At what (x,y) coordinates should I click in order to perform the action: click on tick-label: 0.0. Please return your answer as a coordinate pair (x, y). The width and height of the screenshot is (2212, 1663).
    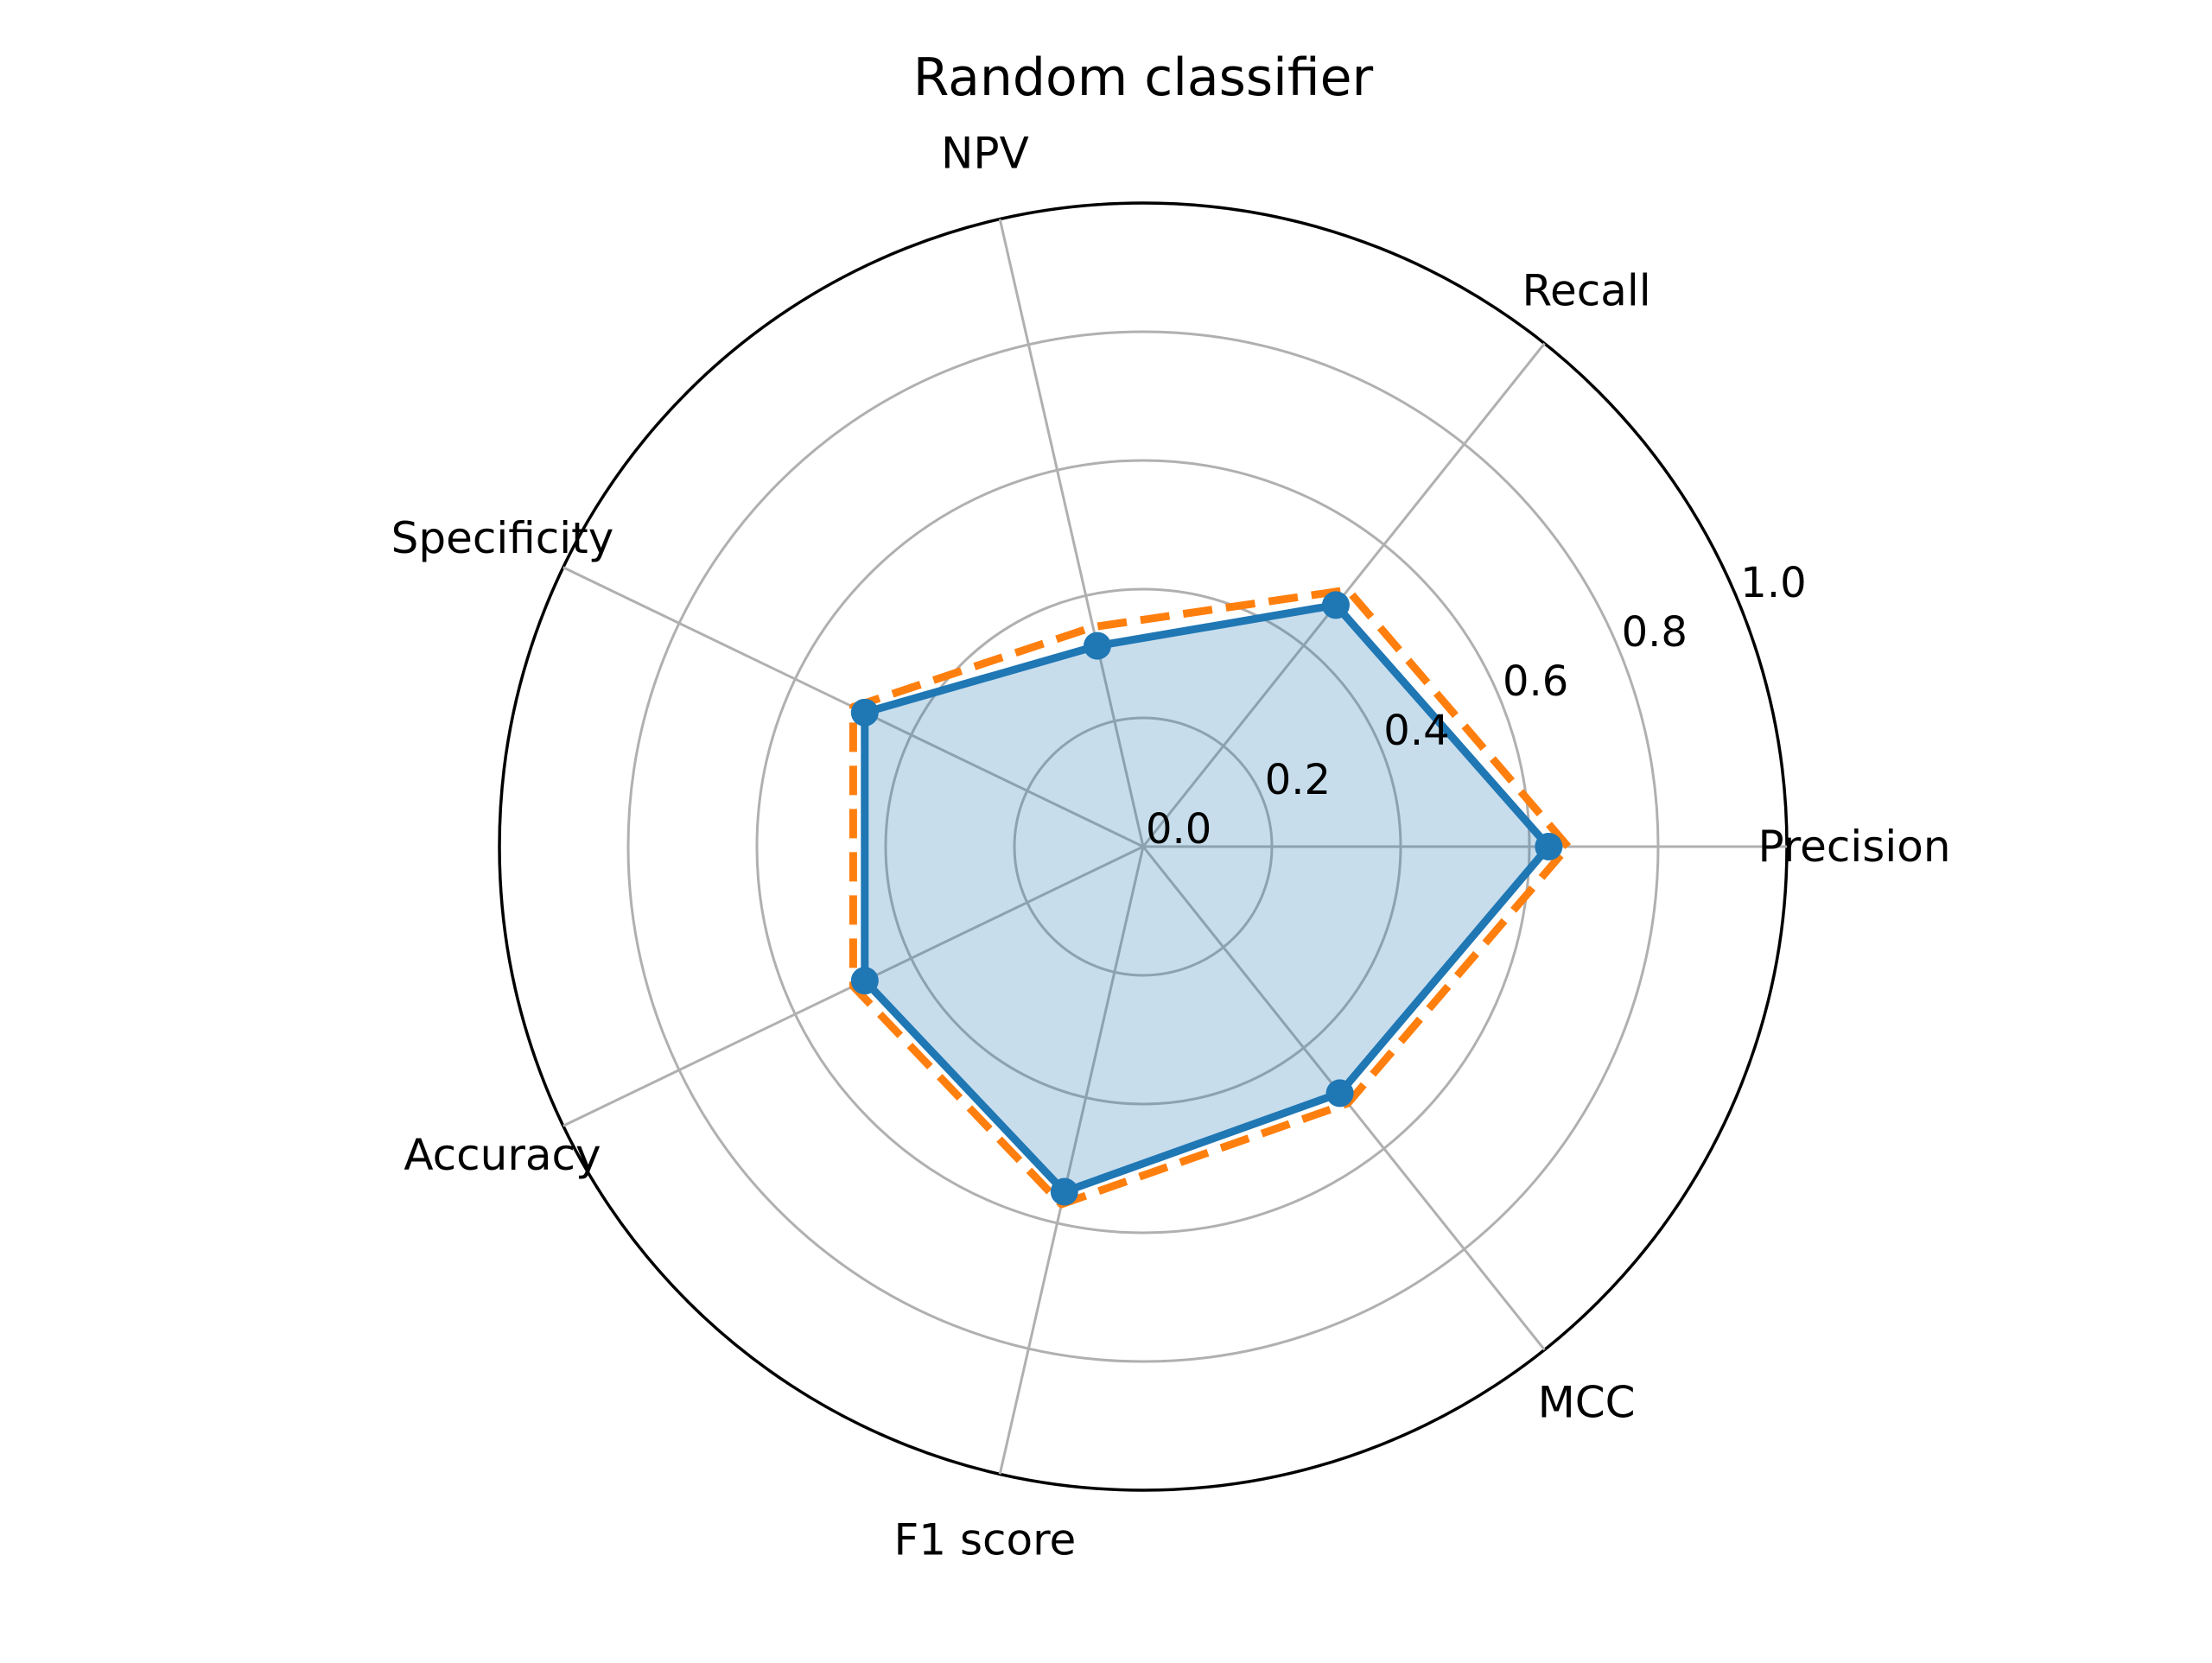
    Looking at the image, I should click on (1178, 830).